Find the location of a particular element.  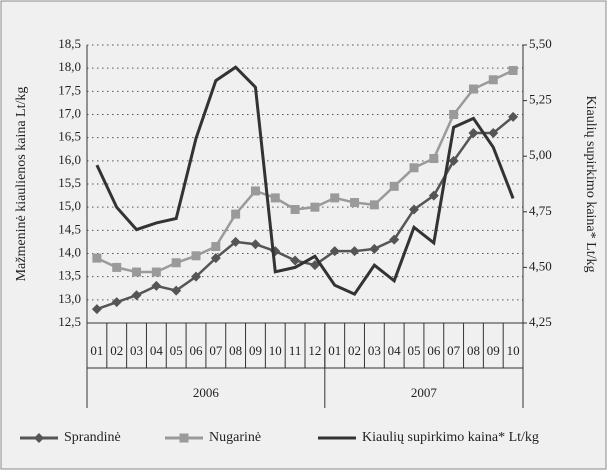

y2-axis-title: Kiaulių supirkimo kaina* Lt/kg is located at coordinates (590, 184).